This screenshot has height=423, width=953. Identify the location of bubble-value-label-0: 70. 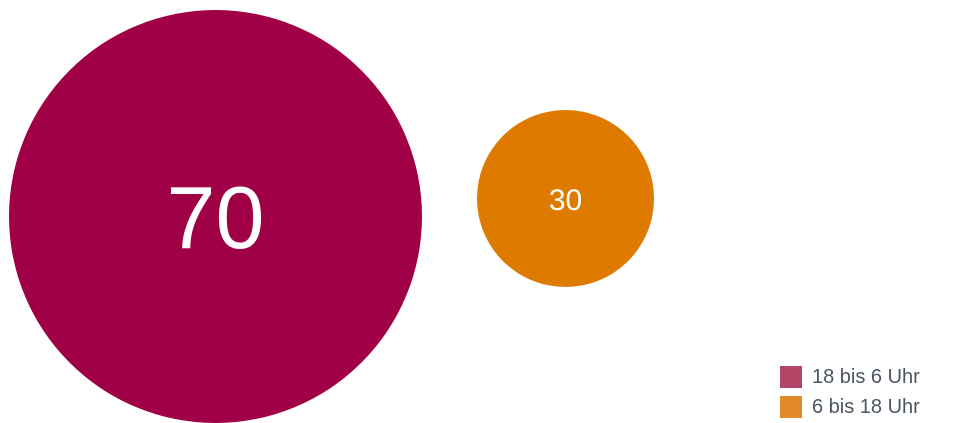
(216, 217).